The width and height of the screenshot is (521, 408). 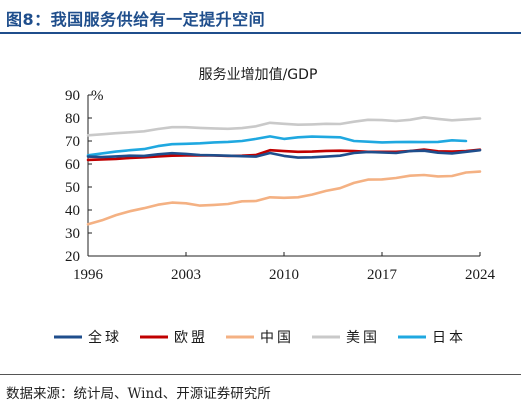 What do you see at coordinates (258, 75) in the screenshot?
I see `chart-title: 服务业增加值/GDP` at bounding box center [258, 75].